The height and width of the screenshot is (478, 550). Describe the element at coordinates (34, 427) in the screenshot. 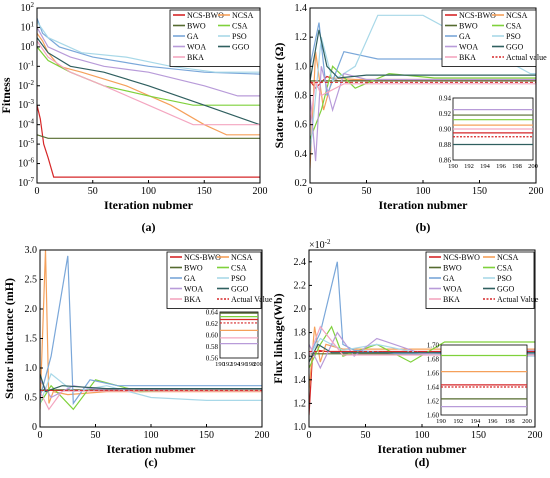

I see `y-tick-label: 0` at that location.